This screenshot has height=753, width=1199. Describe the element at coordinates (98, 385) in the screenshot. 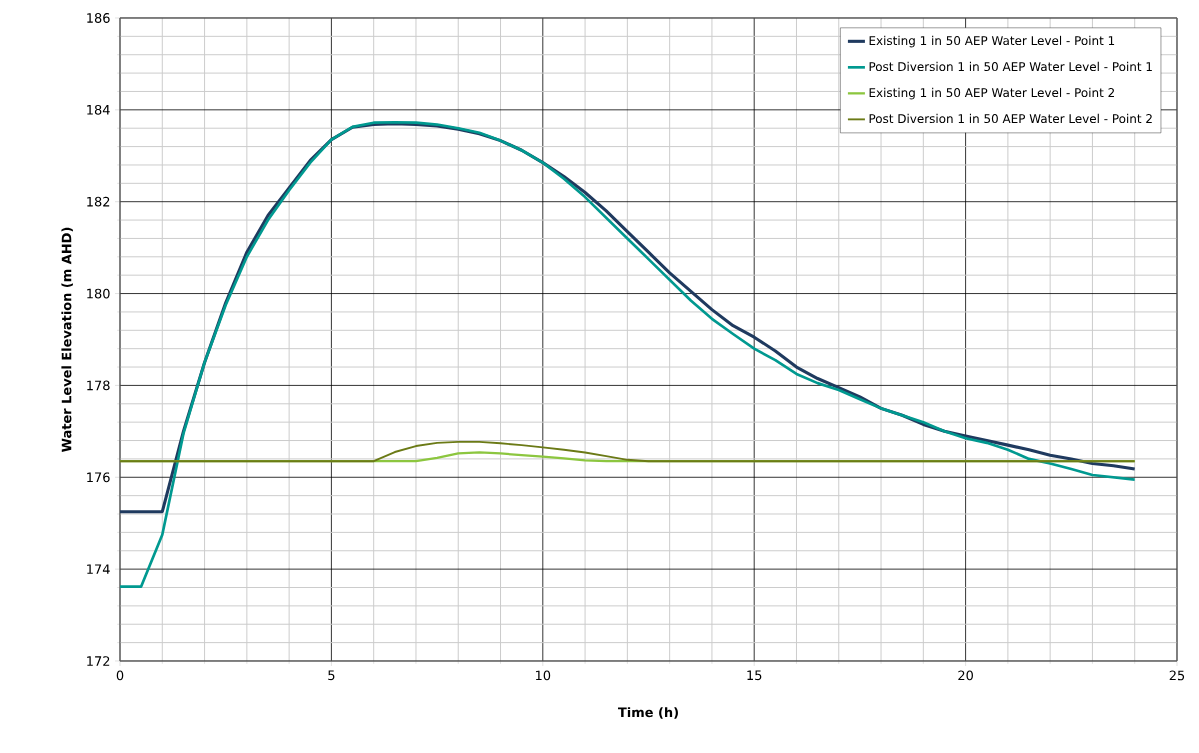

I see `y-tick-label: 178` at that location.